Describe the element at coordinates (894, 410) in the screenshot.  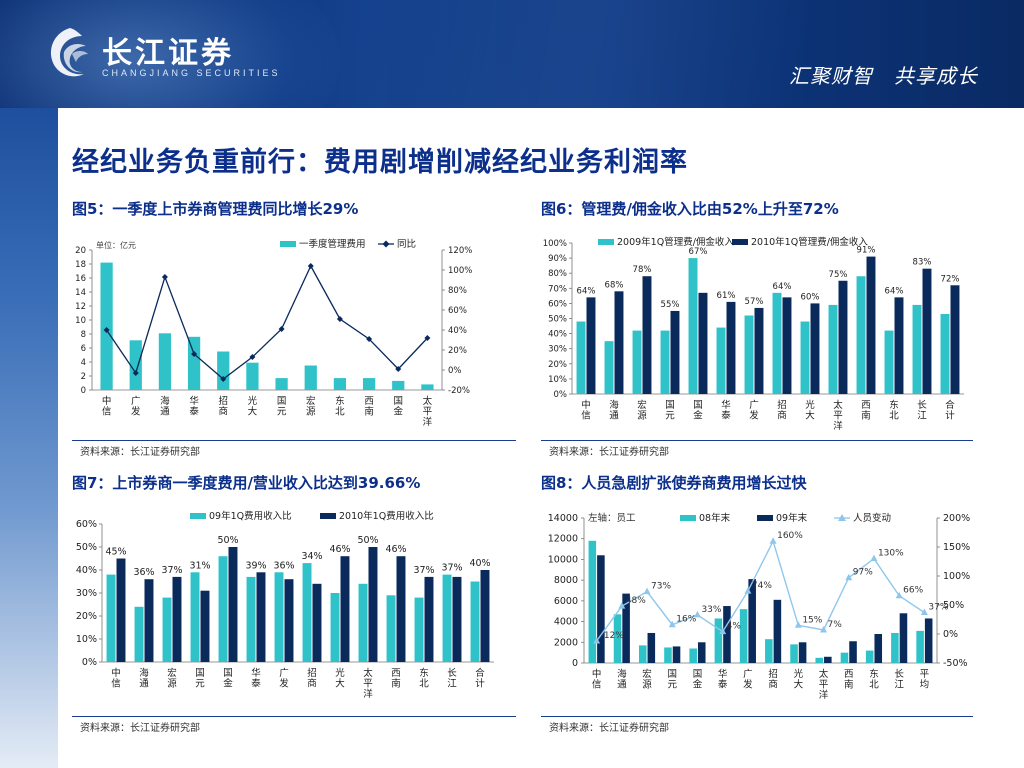
I see `fig6-x-tick-label: 东北` at that location.